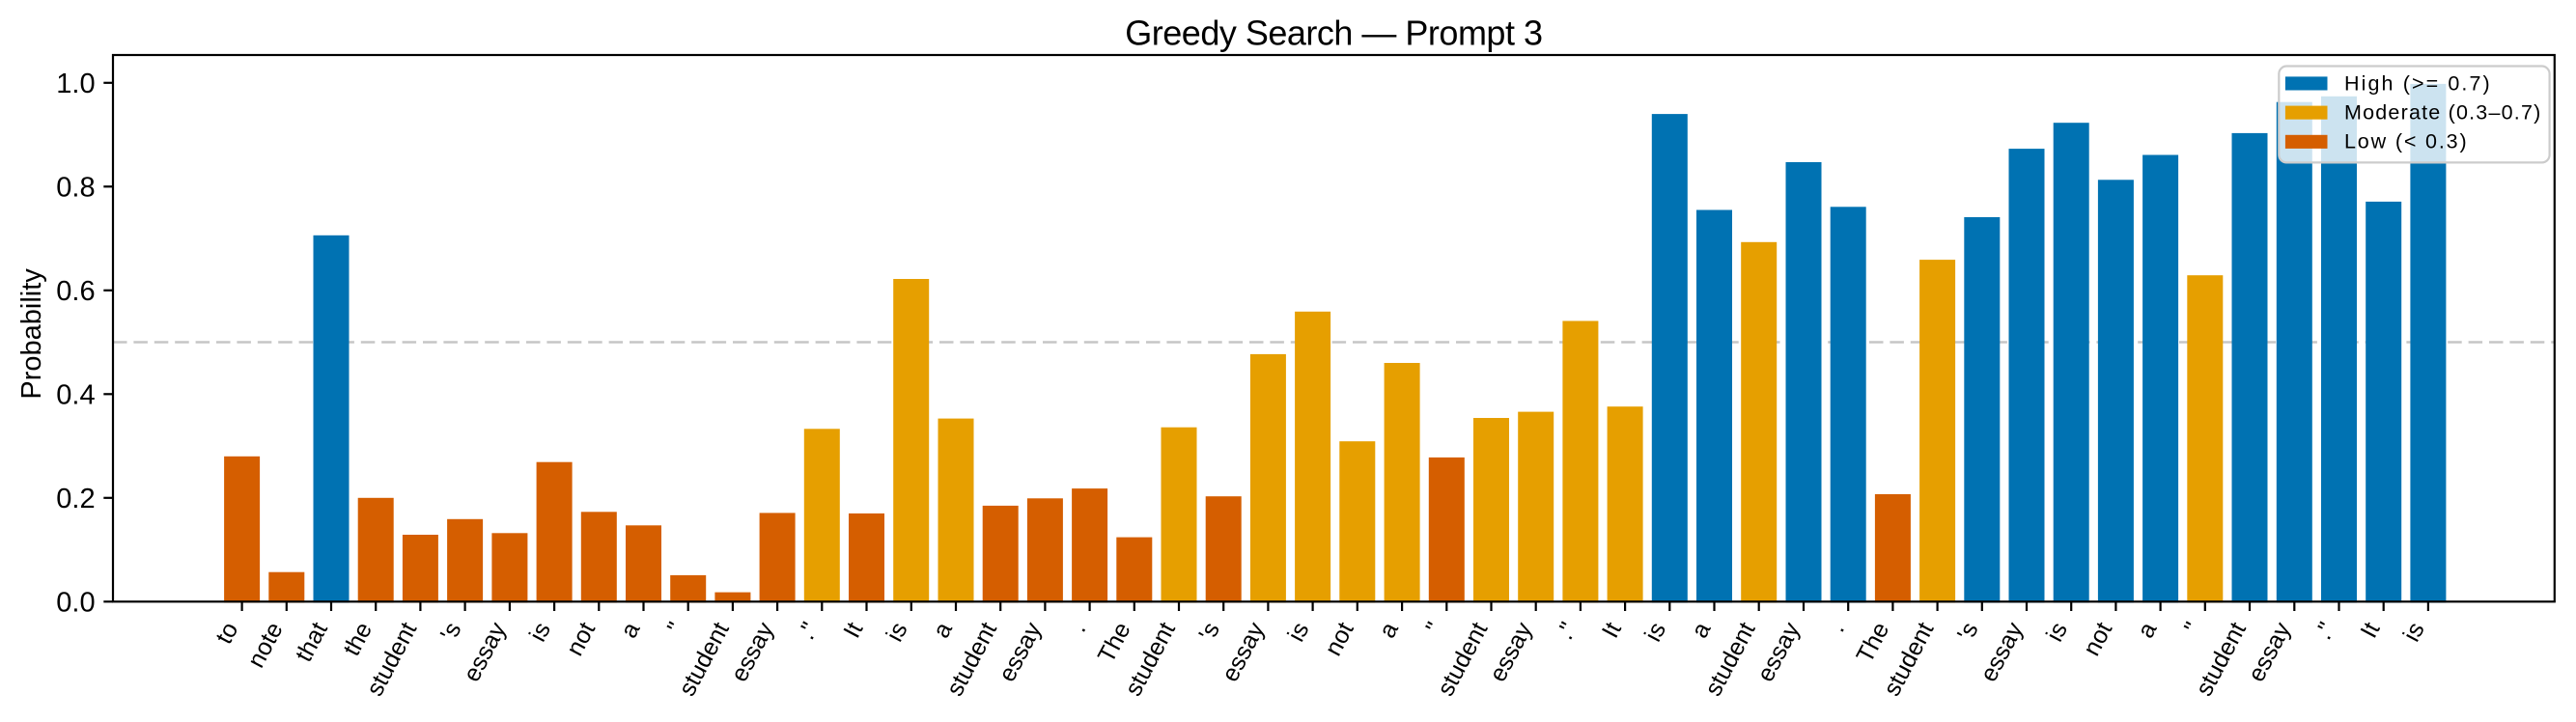 The width and height of the screenshot is (2576, 722). Describe the element at coordinates (1334, 33) in the screenshot. I see `svg-text: Greedy Search — Prompt 3` at that location.